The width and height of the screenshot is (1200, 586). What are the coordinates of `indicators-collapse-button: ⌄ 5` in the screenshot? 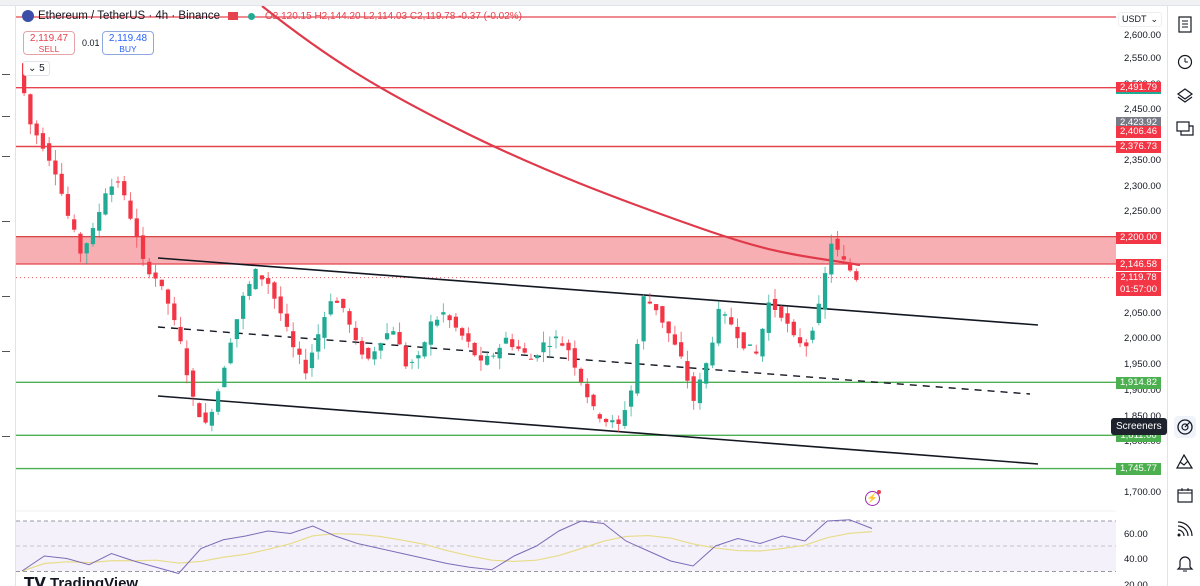 It's located at (36, 68).